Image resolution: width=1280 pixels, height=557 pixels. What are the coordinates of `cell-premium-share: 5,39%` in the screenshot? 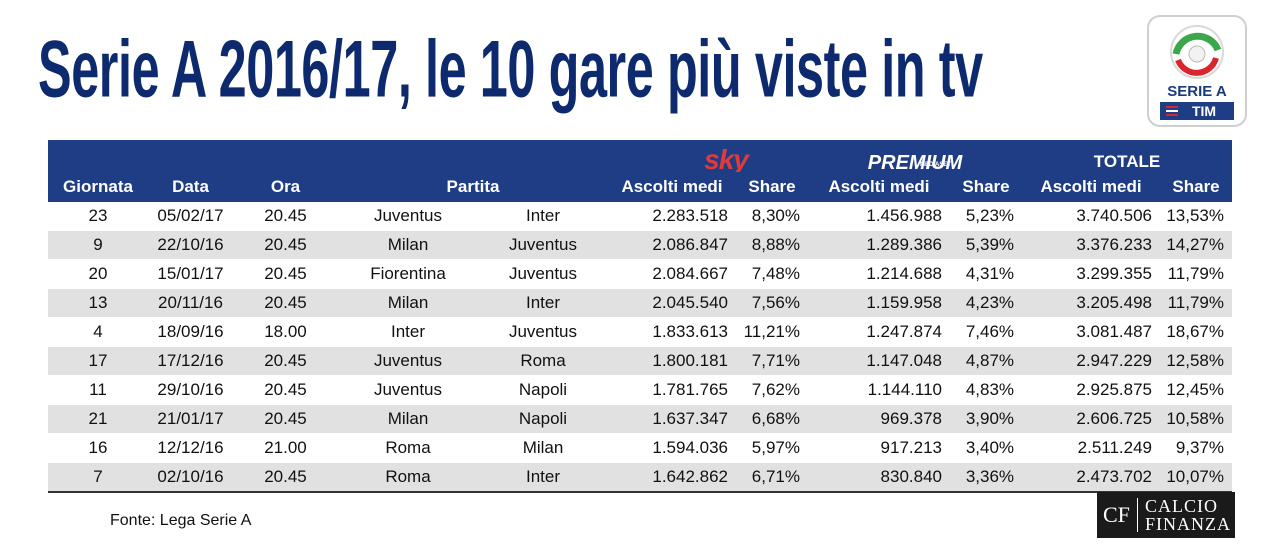 It's located at (986, 245).